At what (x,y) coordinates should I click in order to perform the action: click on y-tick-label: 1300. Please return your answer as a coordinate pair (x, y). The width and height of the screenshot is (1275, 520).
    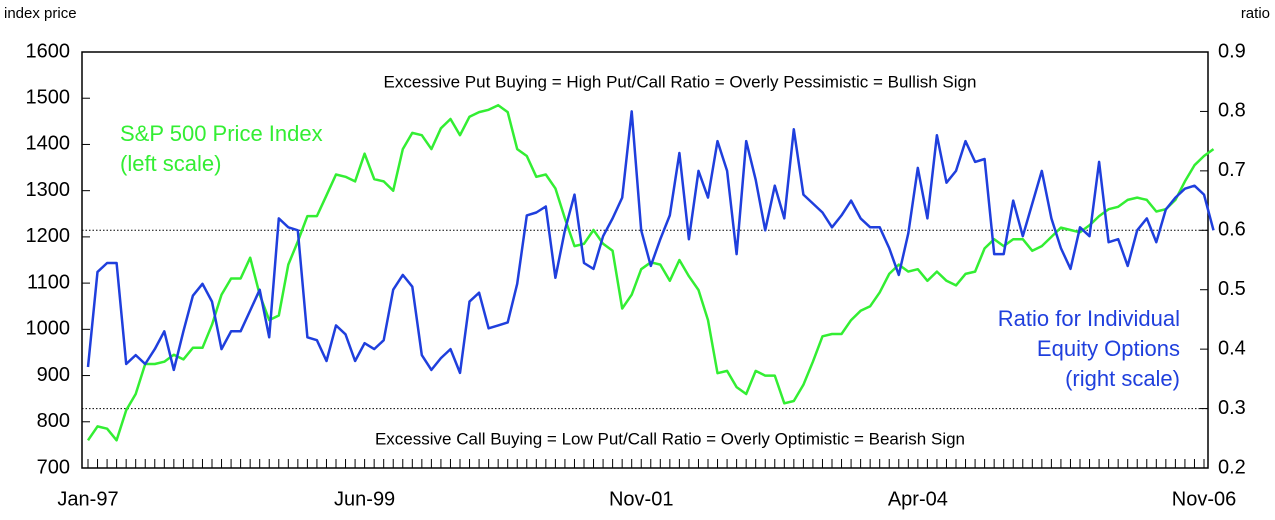
    Looking at the image, I should click on (48, 190).